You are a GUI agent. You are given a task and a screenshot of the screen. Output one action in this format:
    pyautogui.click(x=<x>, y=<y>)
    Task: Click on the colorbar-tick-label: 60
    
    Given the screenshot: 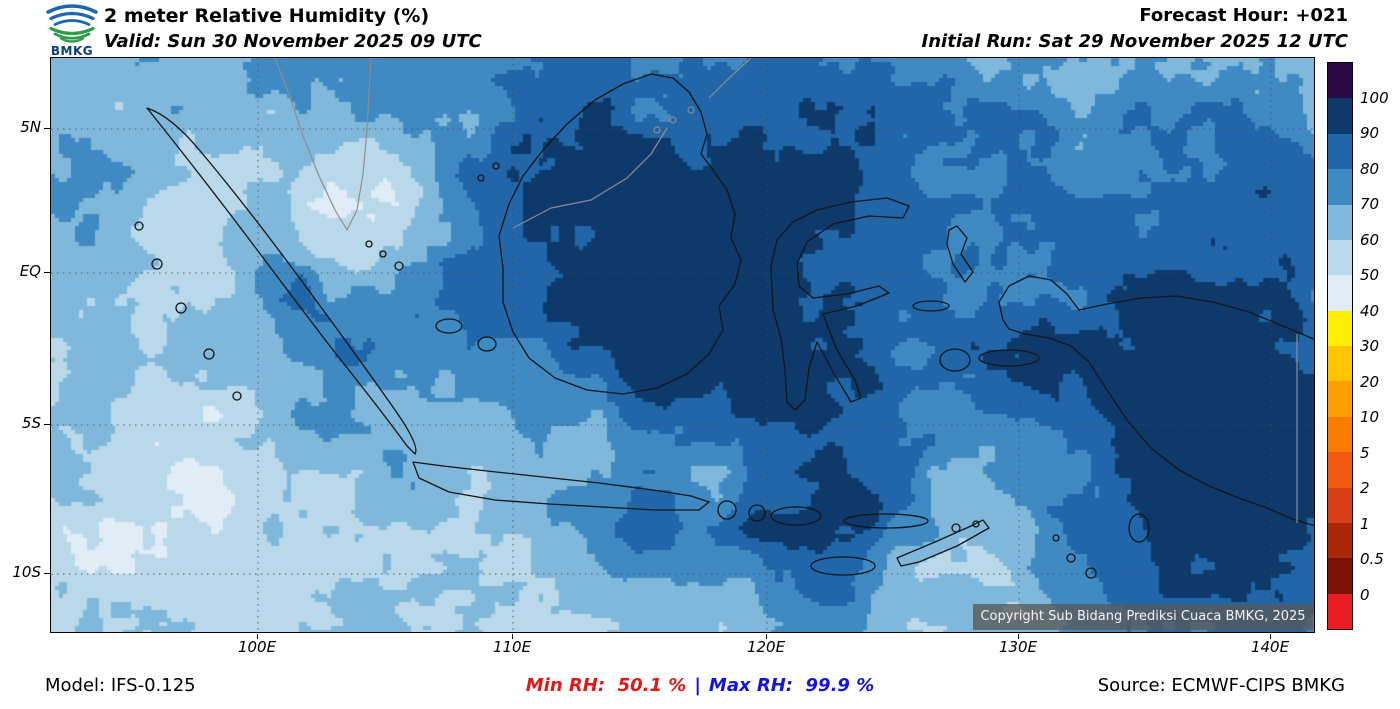 What is the action you would take?
    pyautogui.click(x=1370, y=239)
    